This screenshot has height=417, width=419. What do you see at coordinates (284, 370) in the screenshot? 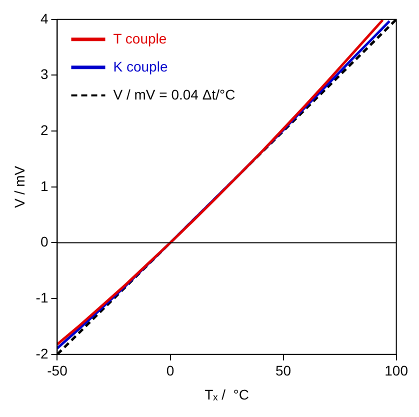
I see `x-tick-label: 50` at bounding box center [284, 370].